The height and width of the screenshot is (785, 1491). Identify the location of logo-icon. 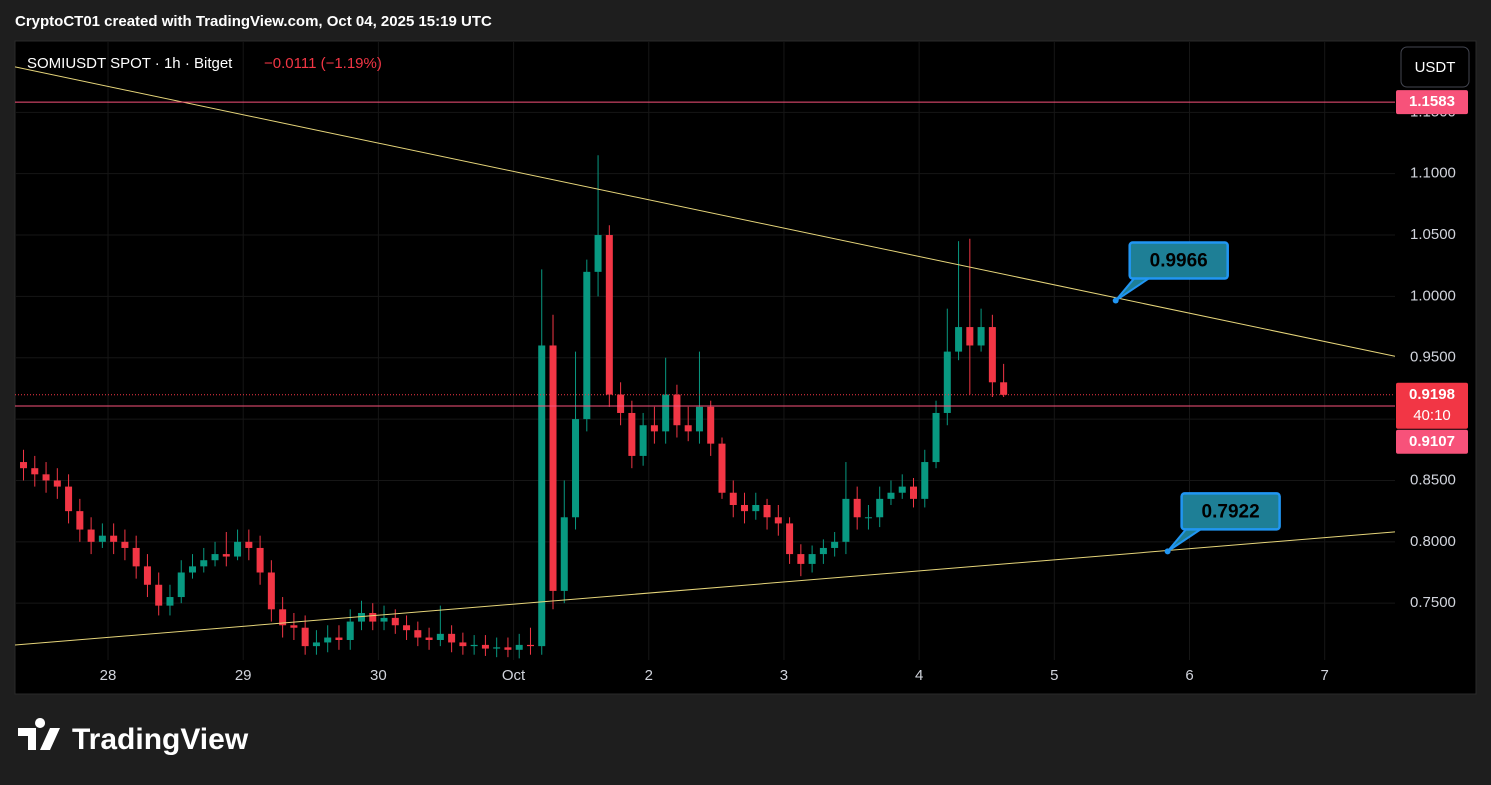
(39, 734).